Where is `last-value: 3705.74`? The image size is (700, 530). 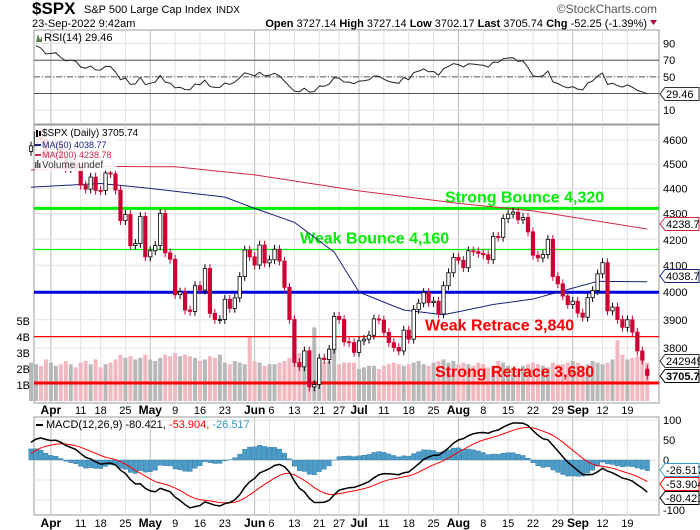 last-value: 3705.74 is located at coordinates (523, 24).